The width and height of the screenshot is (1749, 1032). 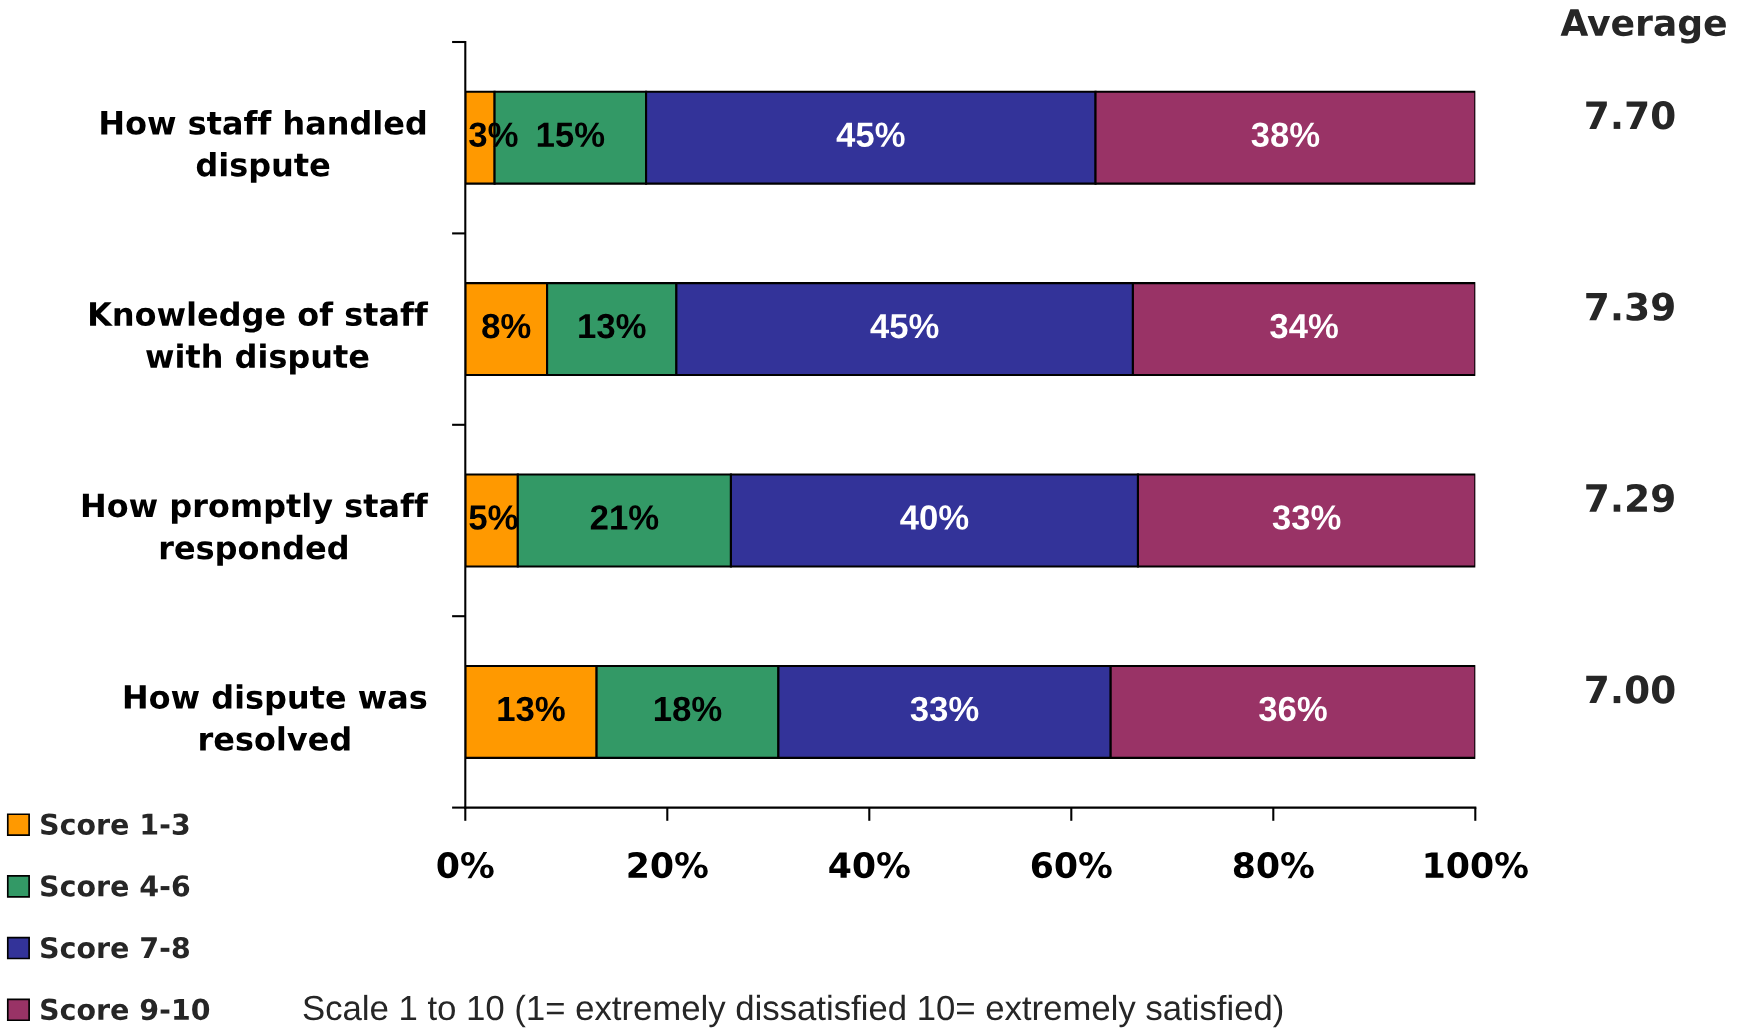 I want to click on data-label: 38%, so click(x=1285, y=135).